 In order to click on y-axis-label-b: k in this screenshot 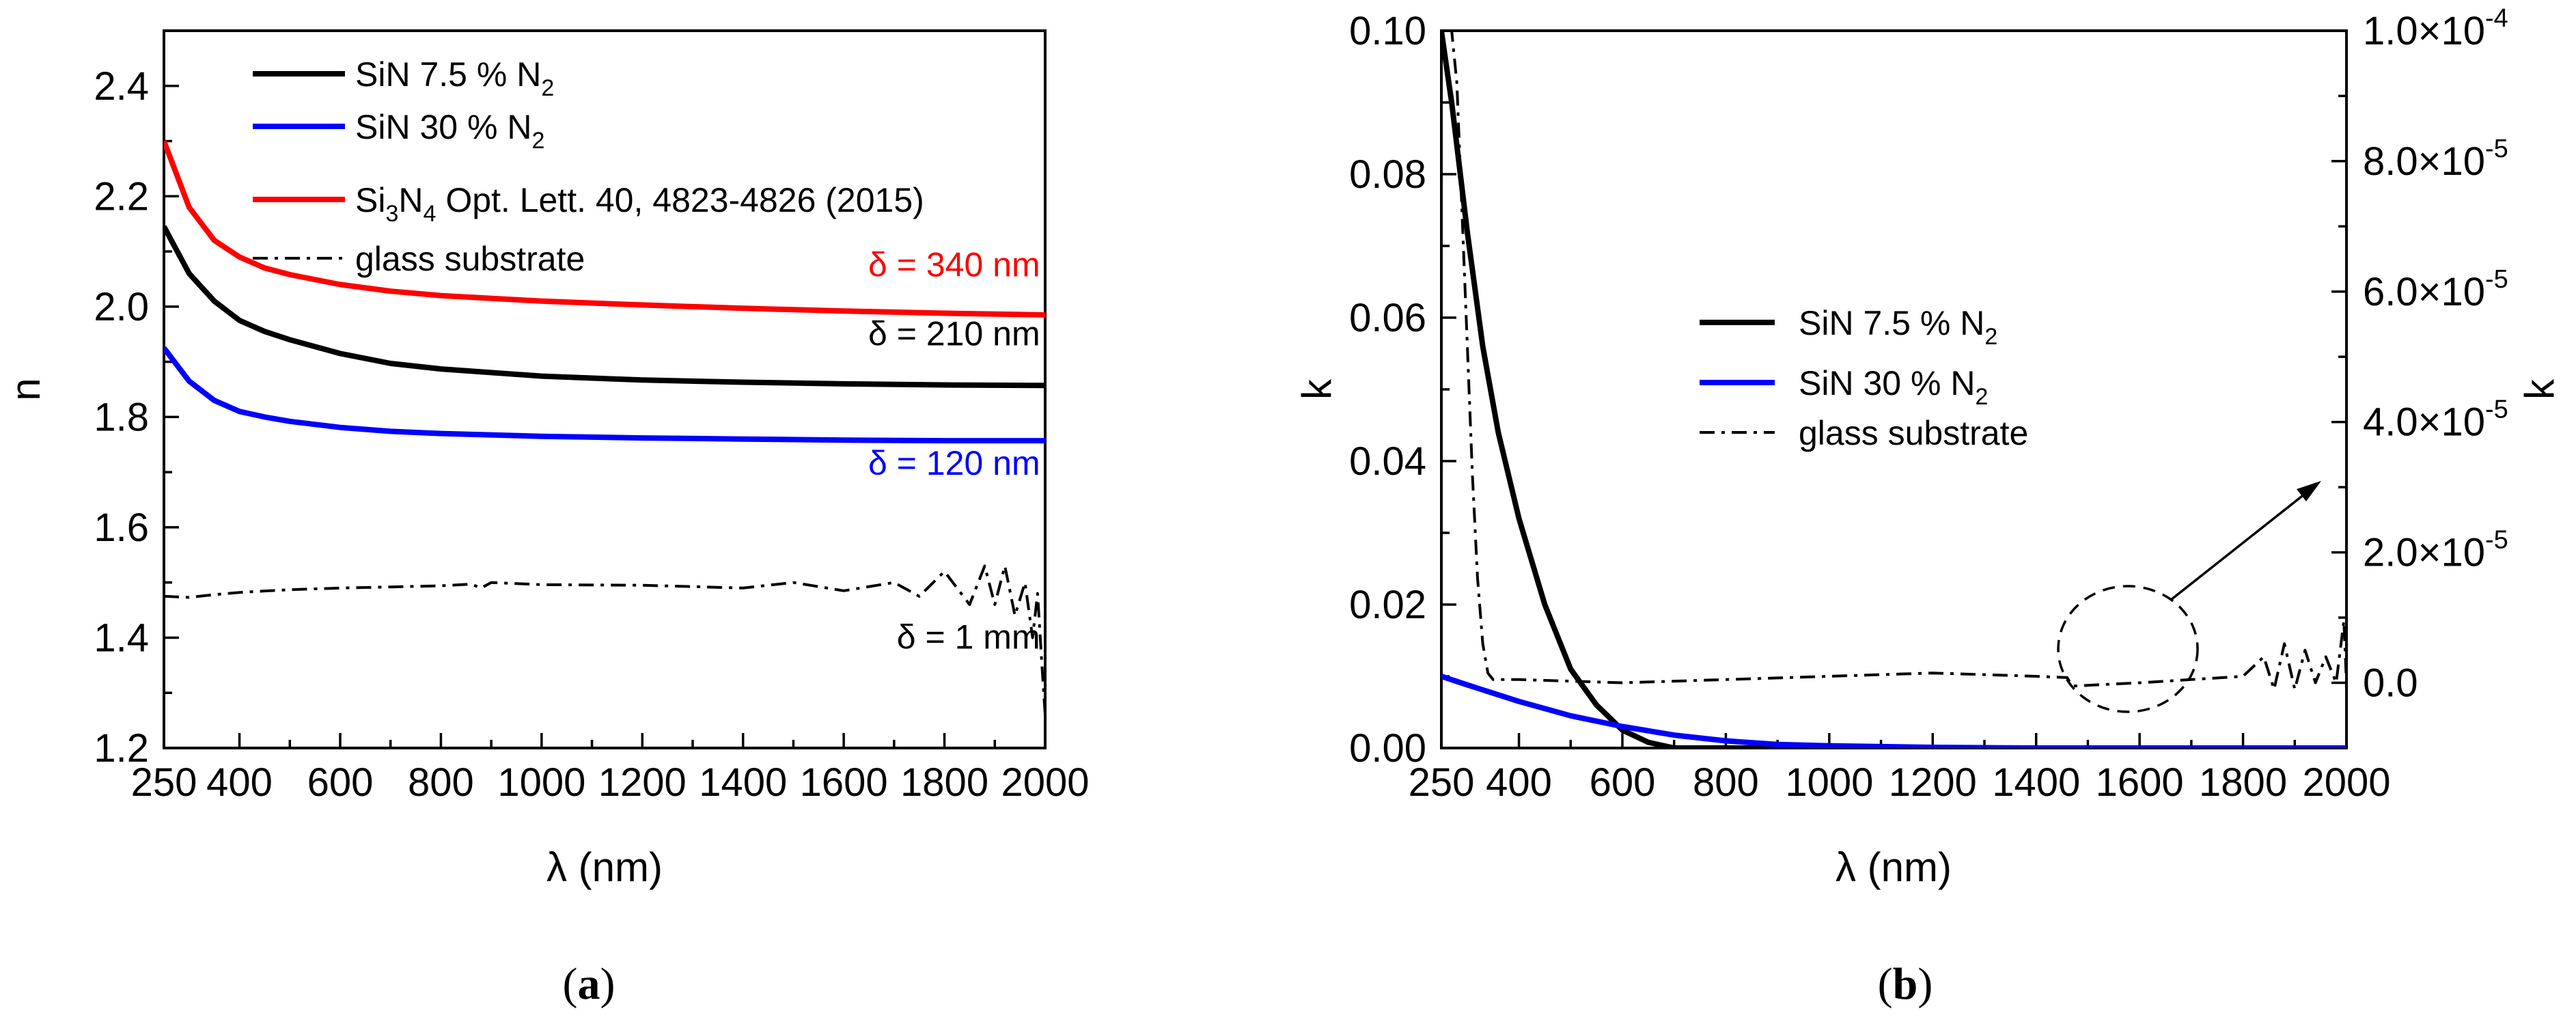, I will do `click(1317, 389)`.